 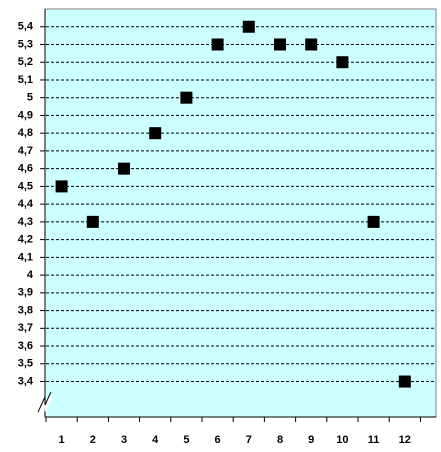 What do you see at coordinates (26, 27) in the screenshot?
I see `y-tick-label: 5,4` at bounding box center [26, 27].